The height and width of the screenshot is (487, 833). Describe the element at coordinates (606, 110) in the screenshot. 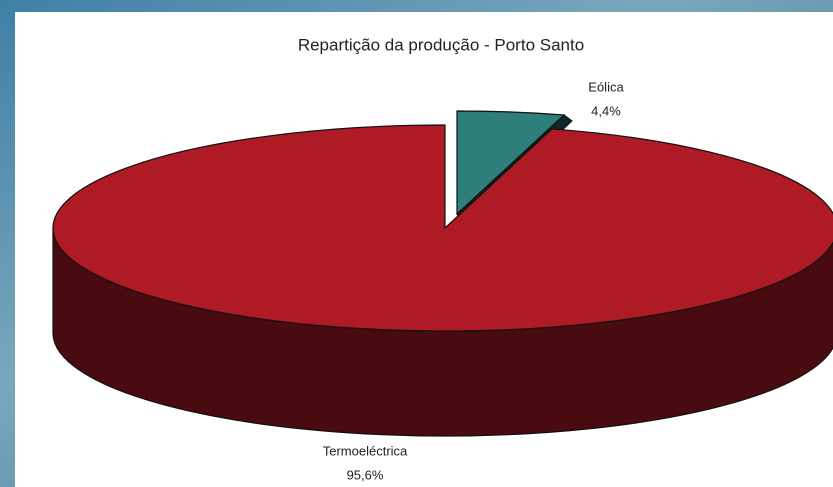

I see `slice-value-label: 4,4%` at that location.